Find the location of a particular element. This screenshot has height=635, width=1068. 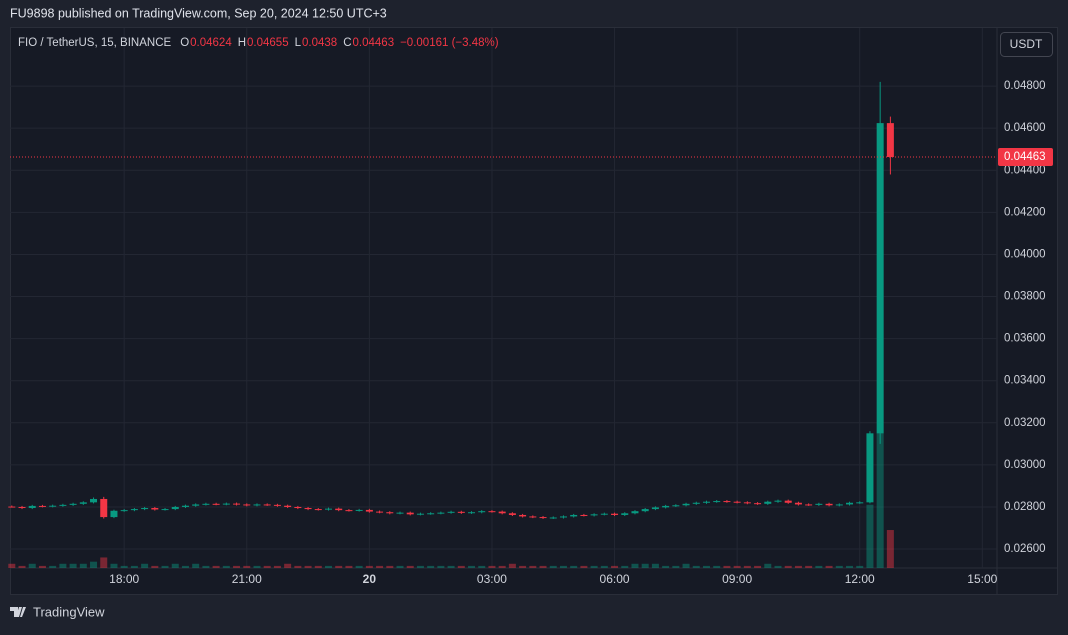

currency-button is located at coordinates (1026, 44).